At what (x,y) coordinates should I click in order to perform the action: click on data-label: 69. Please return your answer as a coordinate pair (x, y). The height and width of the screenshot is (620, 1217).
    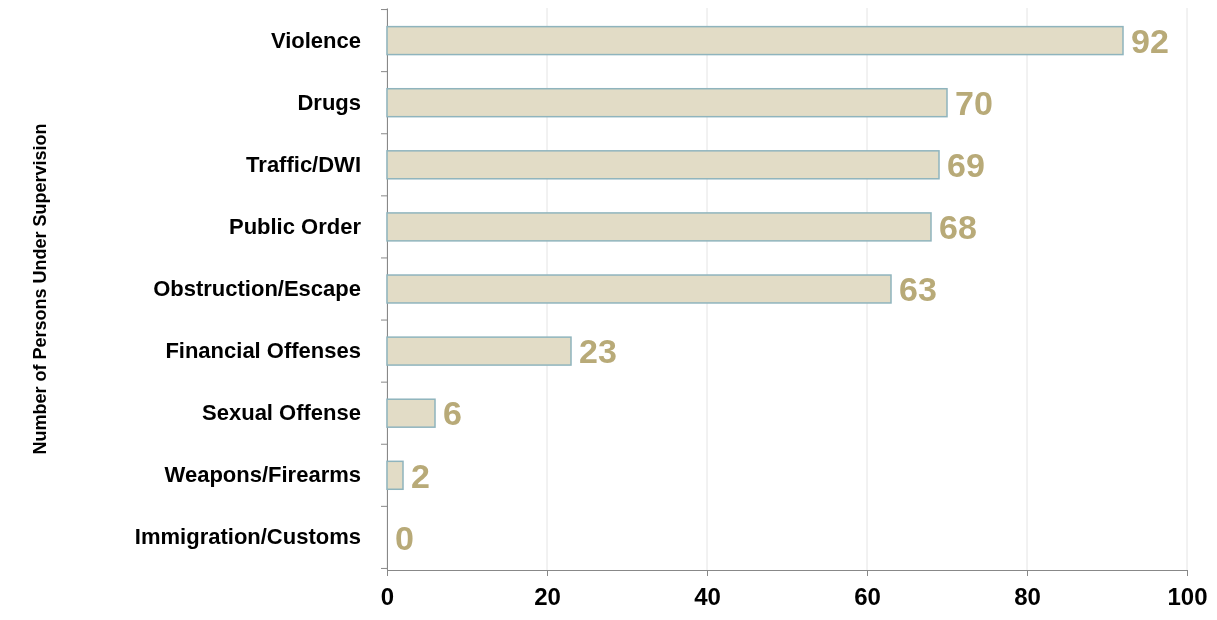
    Looking at the image, I should click on (966, 165).